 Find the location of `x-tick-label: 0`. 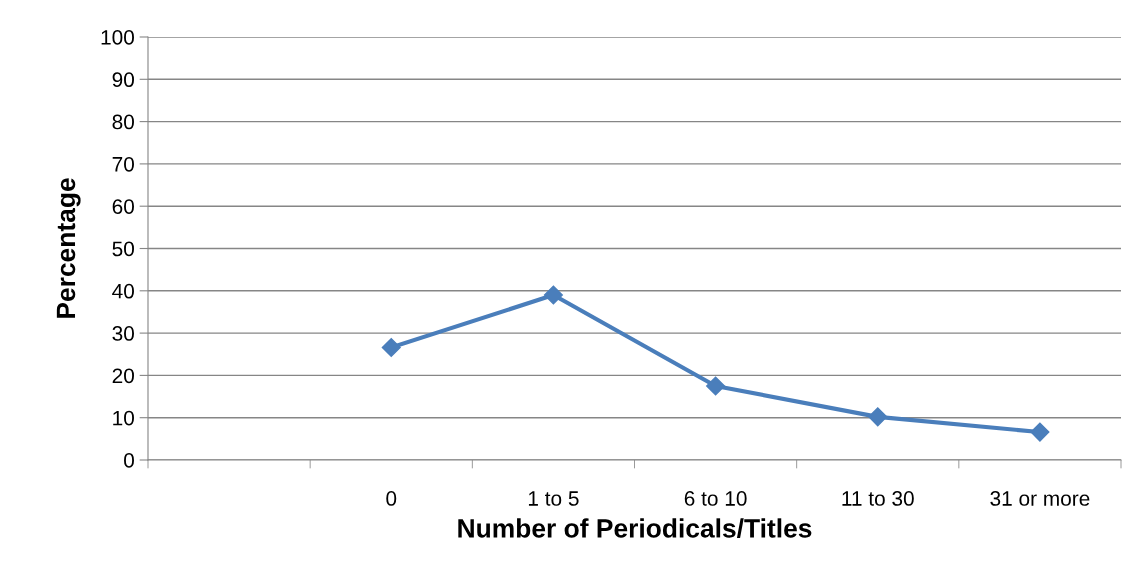

x-tick-label: 0 is located at coordinates (391, 498).